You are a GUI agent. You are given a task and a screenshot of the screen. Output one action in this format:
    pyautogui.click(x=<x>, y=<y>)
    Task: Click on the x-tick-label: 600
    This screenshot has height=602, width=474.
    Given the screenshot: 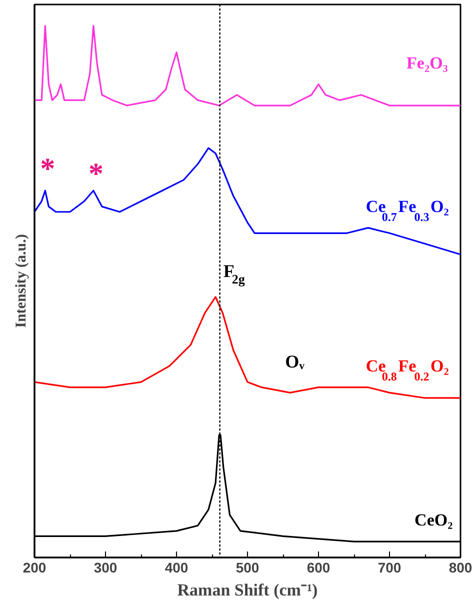 What is the action you would take?
    pyautogui.click(x=318, y=568)
    